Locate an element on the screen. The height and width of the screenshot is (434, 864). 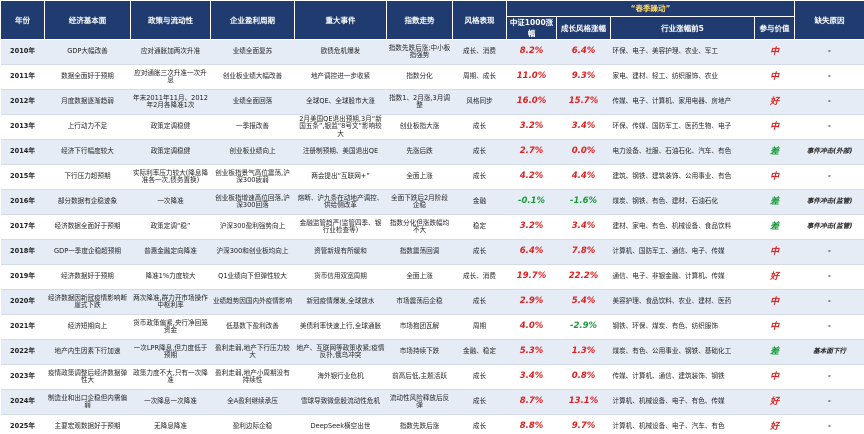
table-cell: 2025年 is located at coordinates (22, 424).